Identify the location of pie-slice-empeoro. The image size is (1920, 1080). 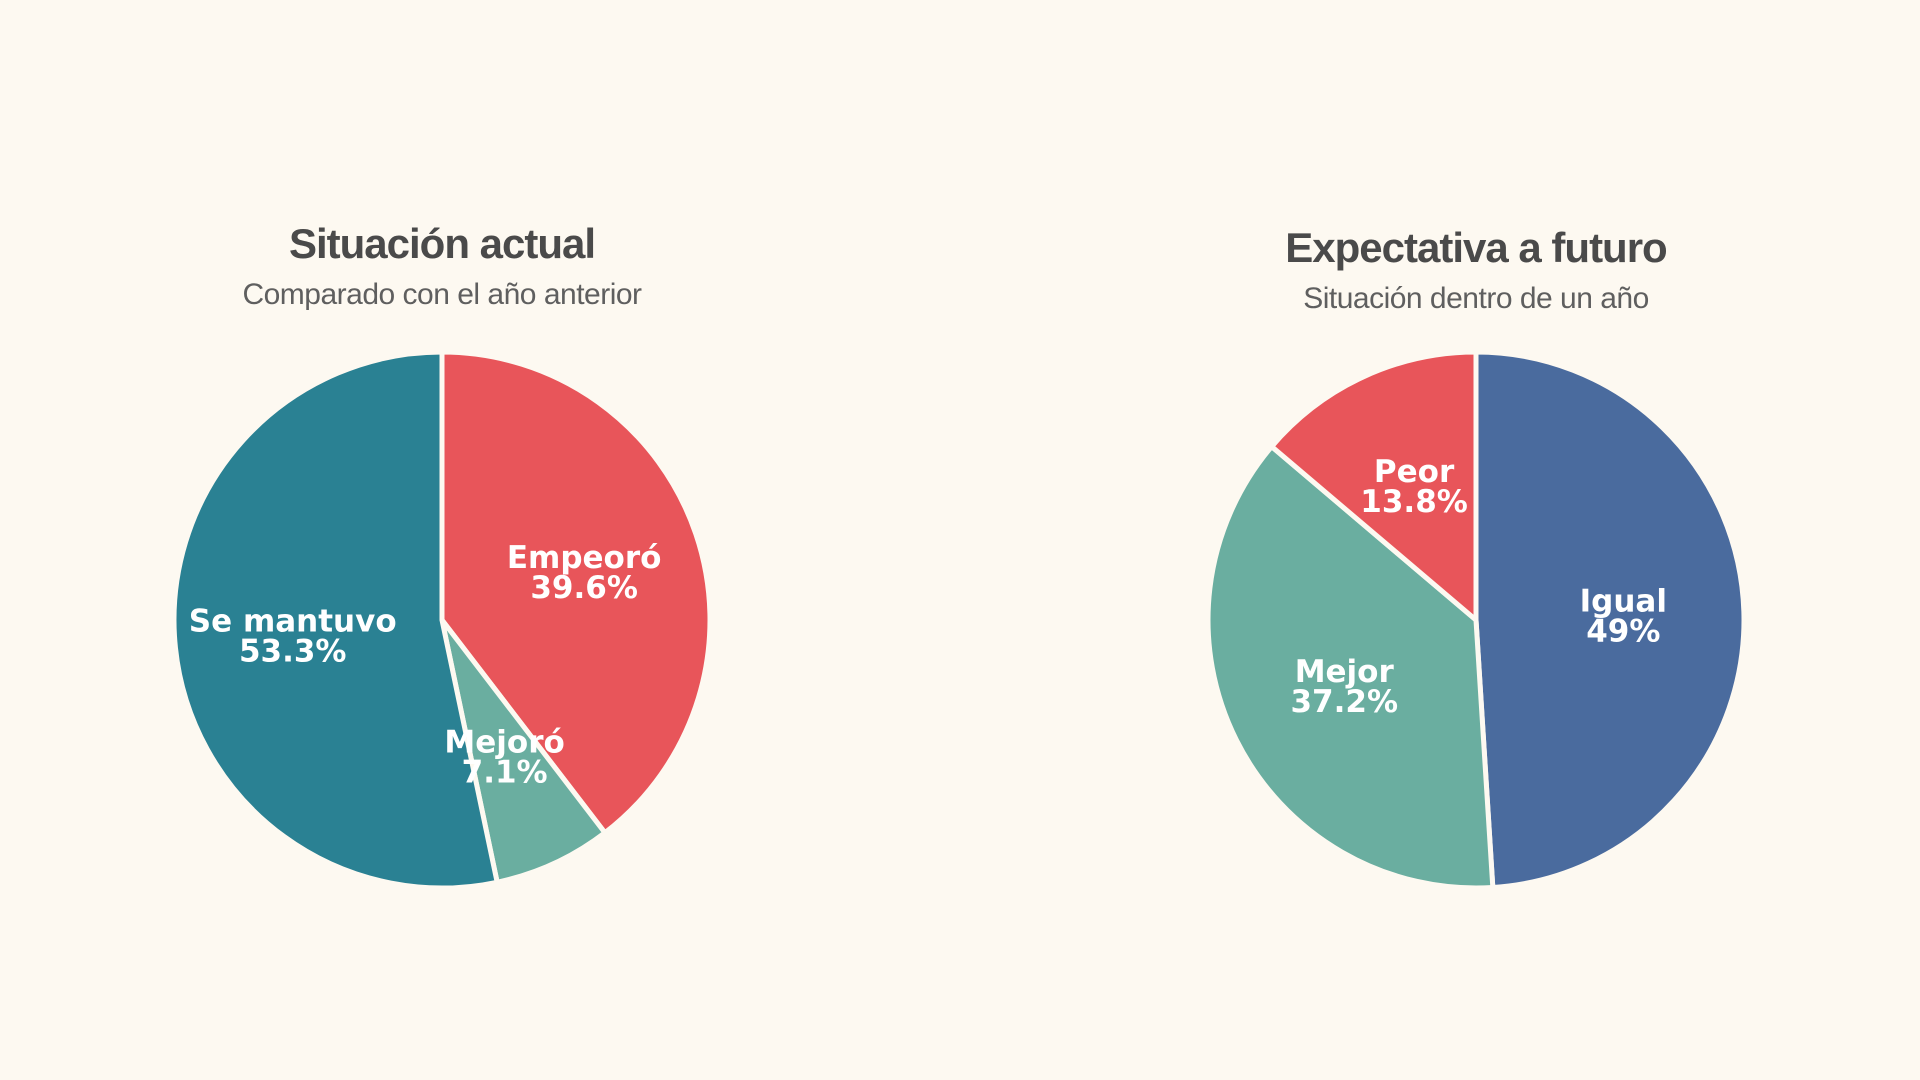
(576, 592).